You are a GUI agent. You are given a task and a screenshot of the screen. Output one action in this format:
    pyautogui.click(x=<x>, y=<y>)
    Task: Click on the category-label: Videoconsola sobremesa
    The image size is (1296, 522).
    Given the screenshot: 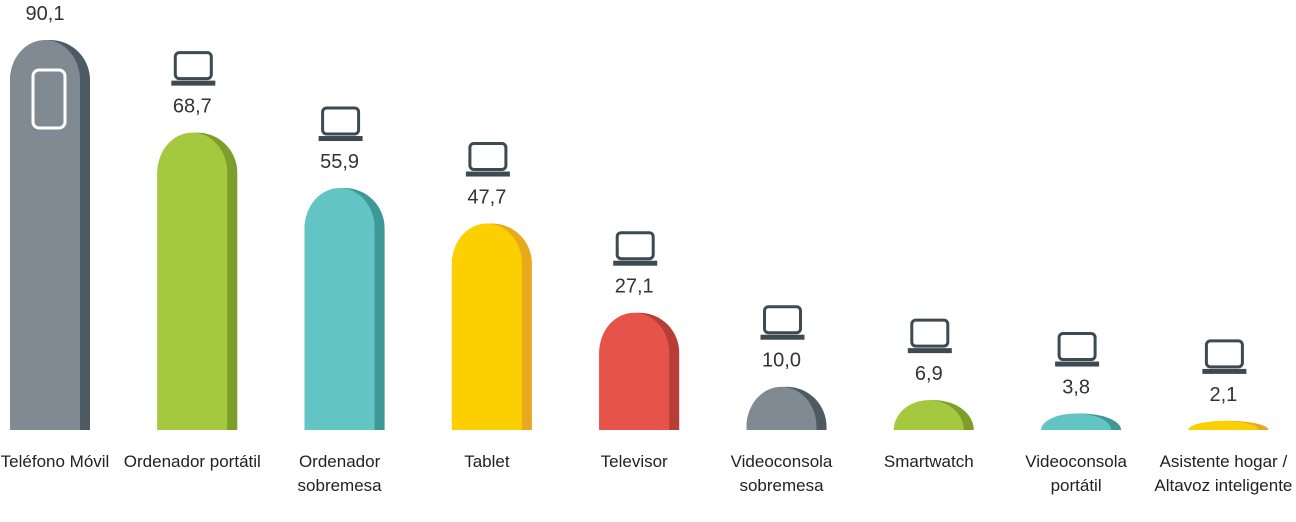 What is the action you would take?
    pyautogui.click(x=781, y=473)
    